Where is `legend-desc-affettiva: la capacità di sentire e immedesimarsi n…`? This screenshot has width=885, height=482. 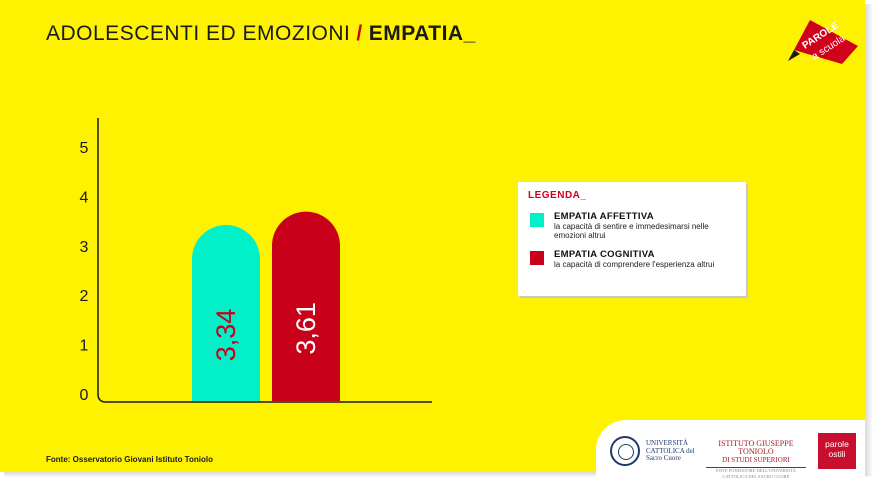
legend-desc-affettiva: la capacità di sentire e immedesimarsi n… is located at coordinates (631, 231).